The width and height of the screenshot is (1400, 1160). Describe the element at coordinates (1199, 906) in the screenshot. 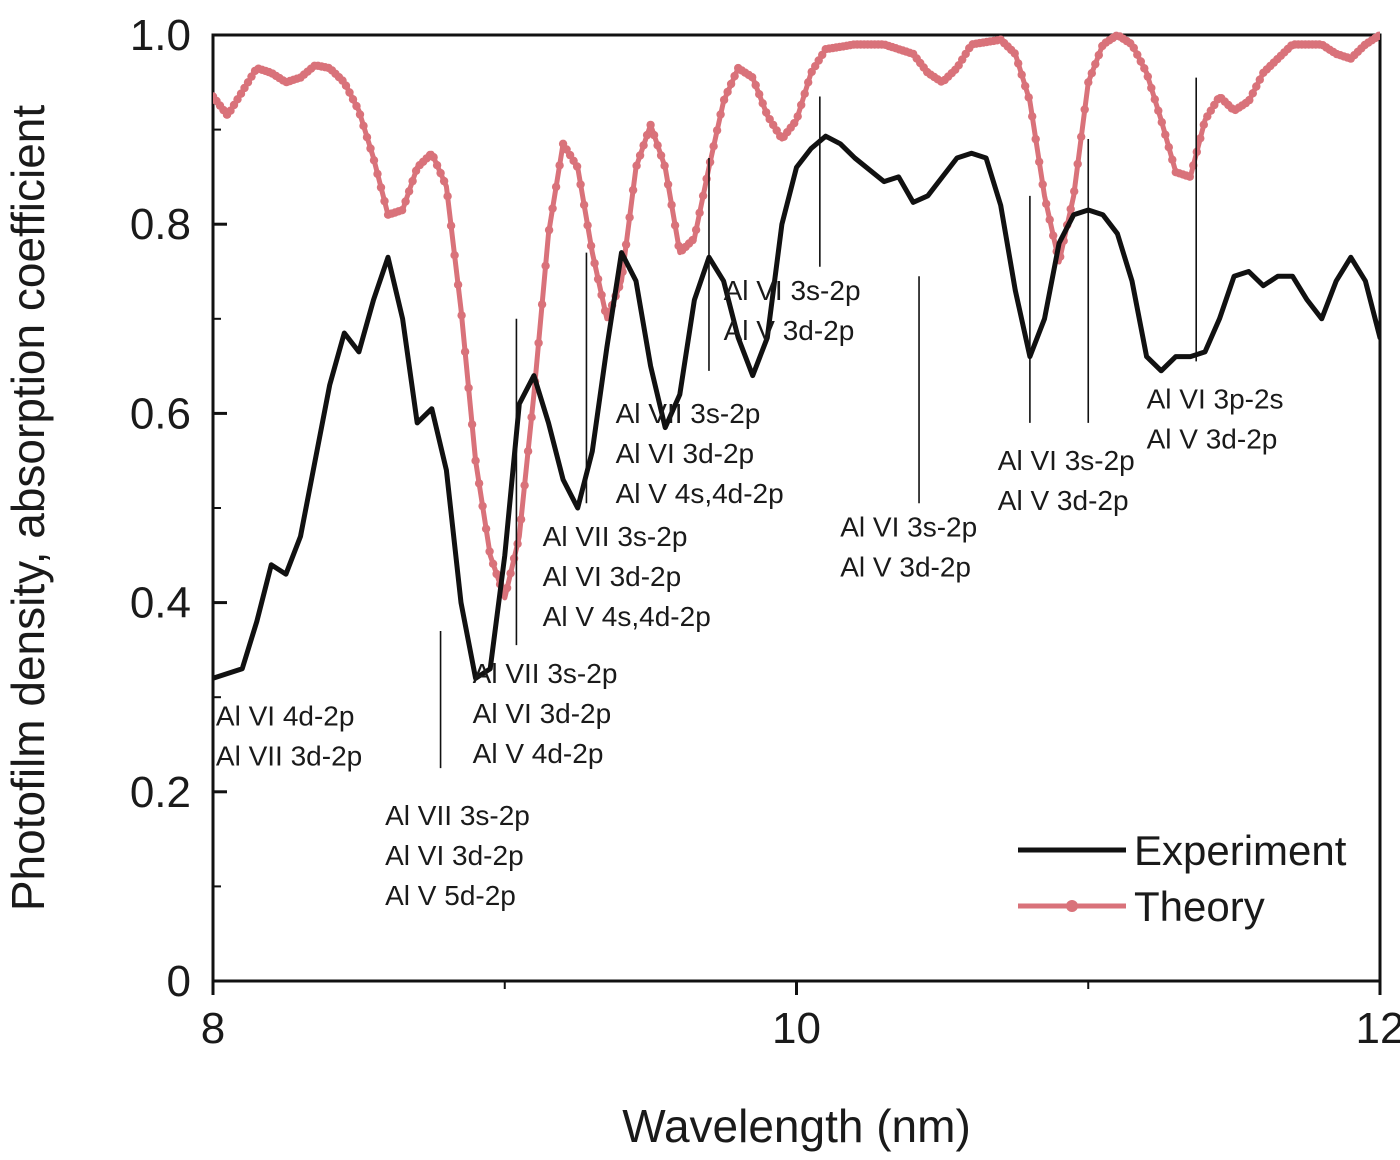

I see `legend-label-theory: Theory` at that location.